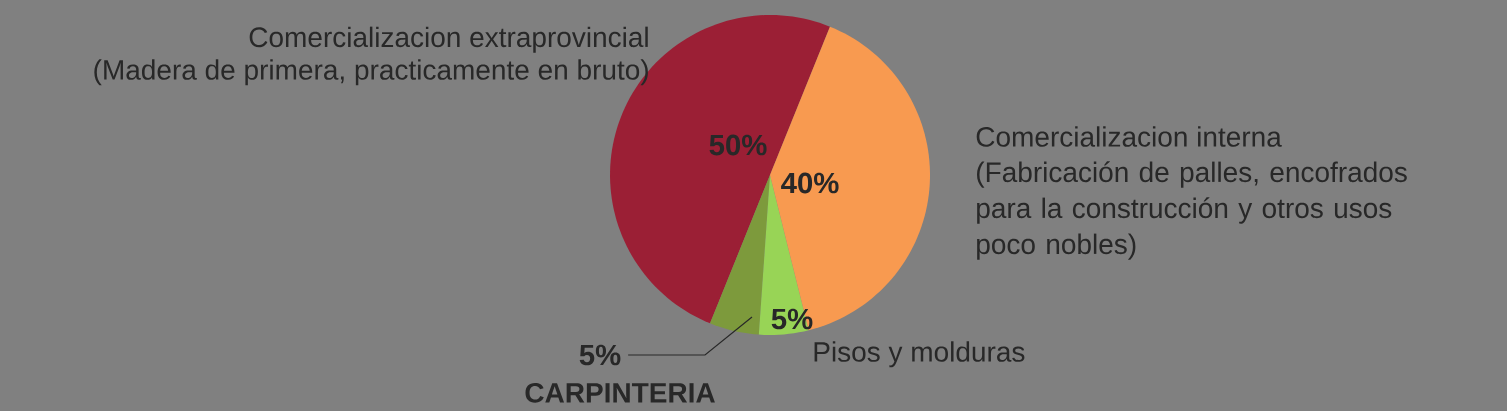 The width and height of the screenshot is (1507, 411). What do you see at coordinates (1129, 136) in the screenshot?
I see `slice-label: Comercializacion interna` at bounding box center [1129, 136].